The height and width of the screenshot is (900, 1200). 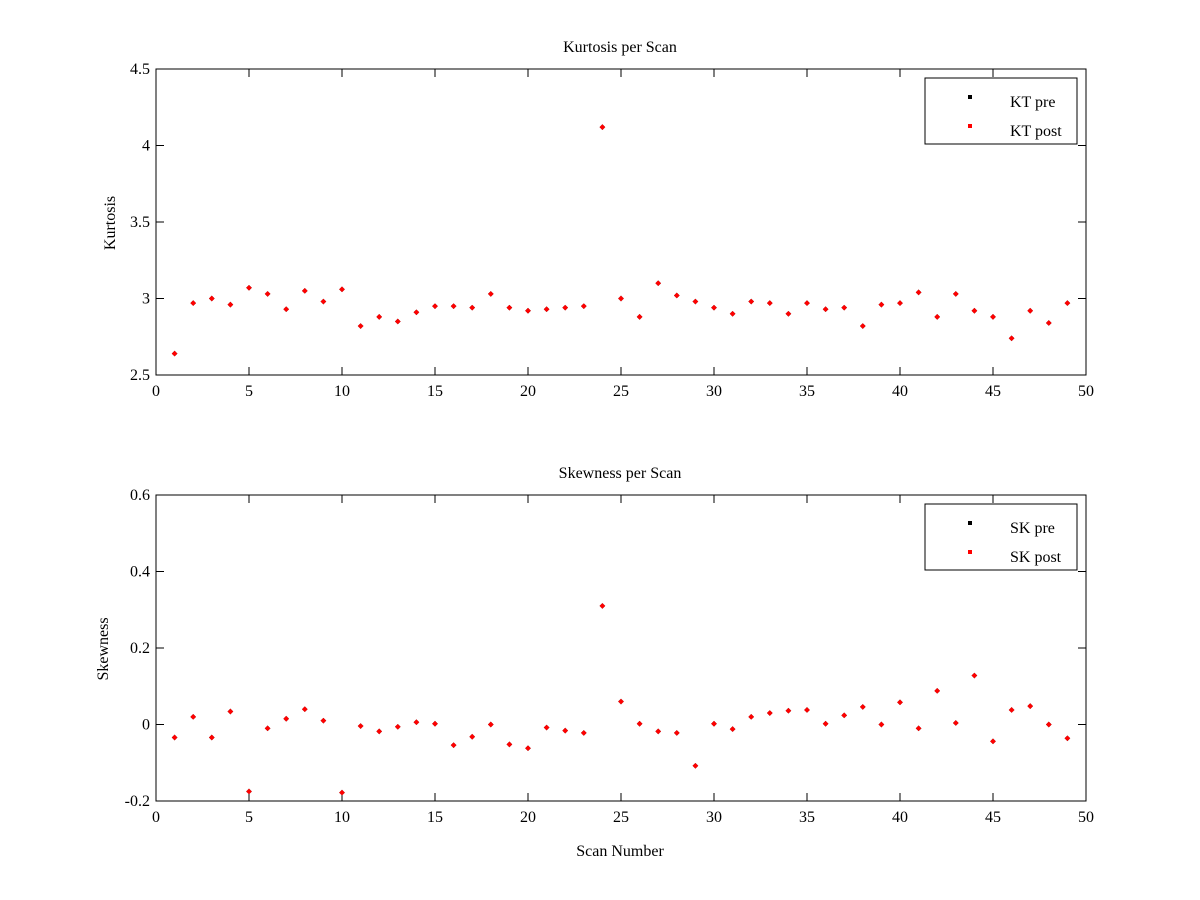 What do you see at coordinates (140, 572) in the screenshot?
I see `skewness-ytick-label: 0.4` at bounding box center [140, 572].